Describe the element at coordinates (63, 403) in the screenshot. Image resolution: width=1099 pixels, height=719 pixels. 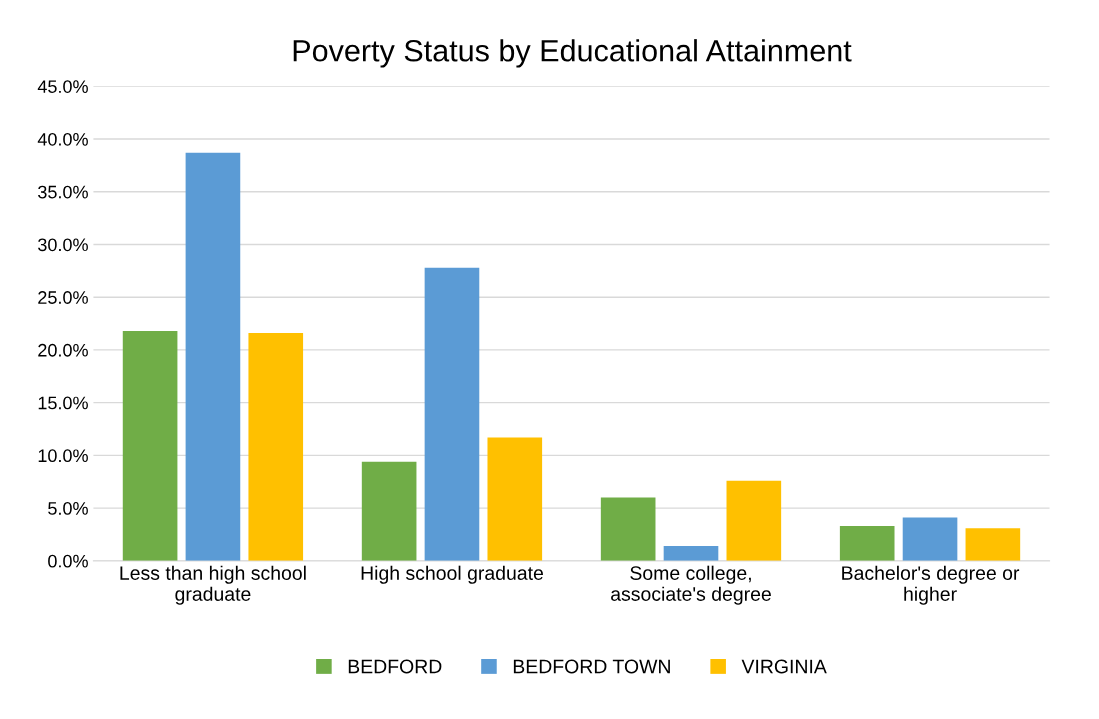
I see `y-tick-label: 15.0%` at that location.